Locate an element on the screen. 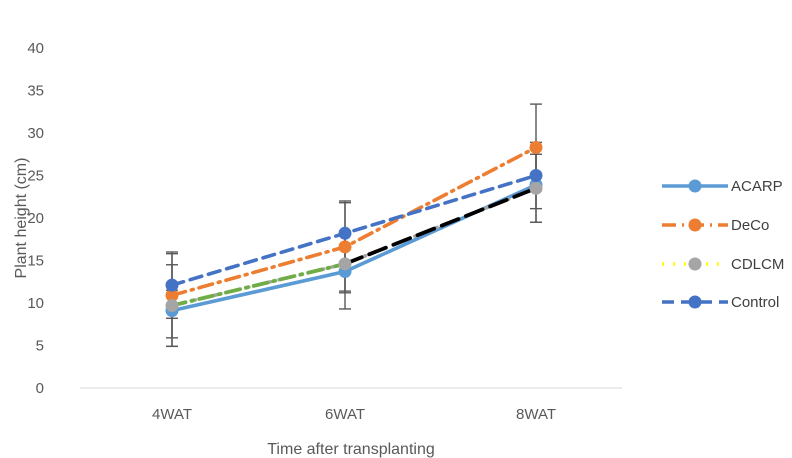  y-tick-label: 20 is located at coordinates (35, 218).